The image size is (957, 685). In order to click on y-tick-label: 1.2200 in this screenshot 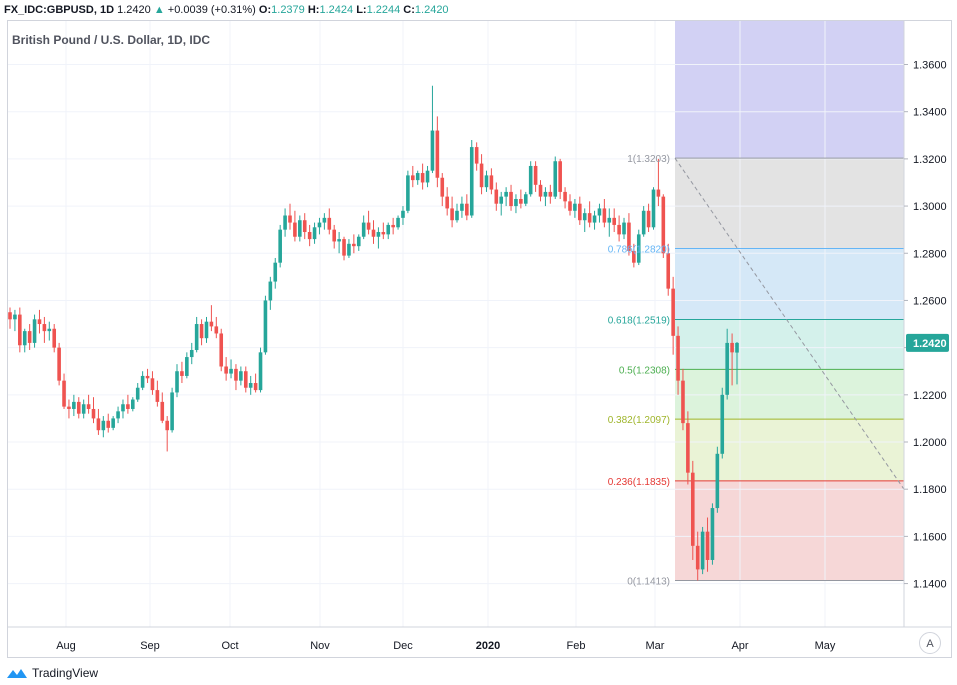, I will do `click(930, 396)`.